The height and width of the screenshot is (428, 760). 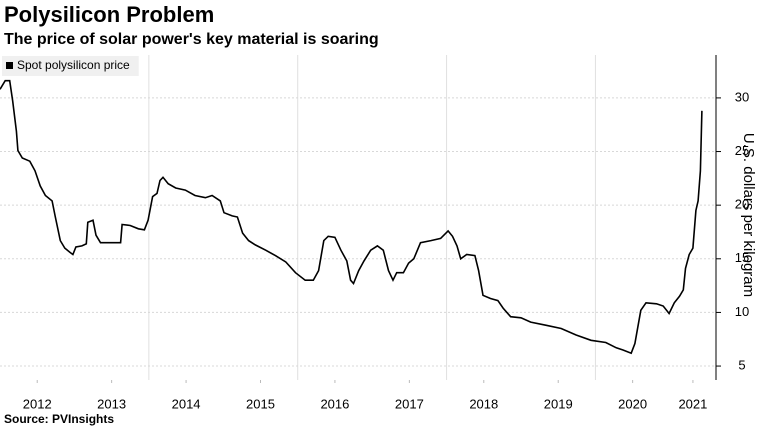 I want to click on y-tick-label: 5, so click(x=741, y=364).